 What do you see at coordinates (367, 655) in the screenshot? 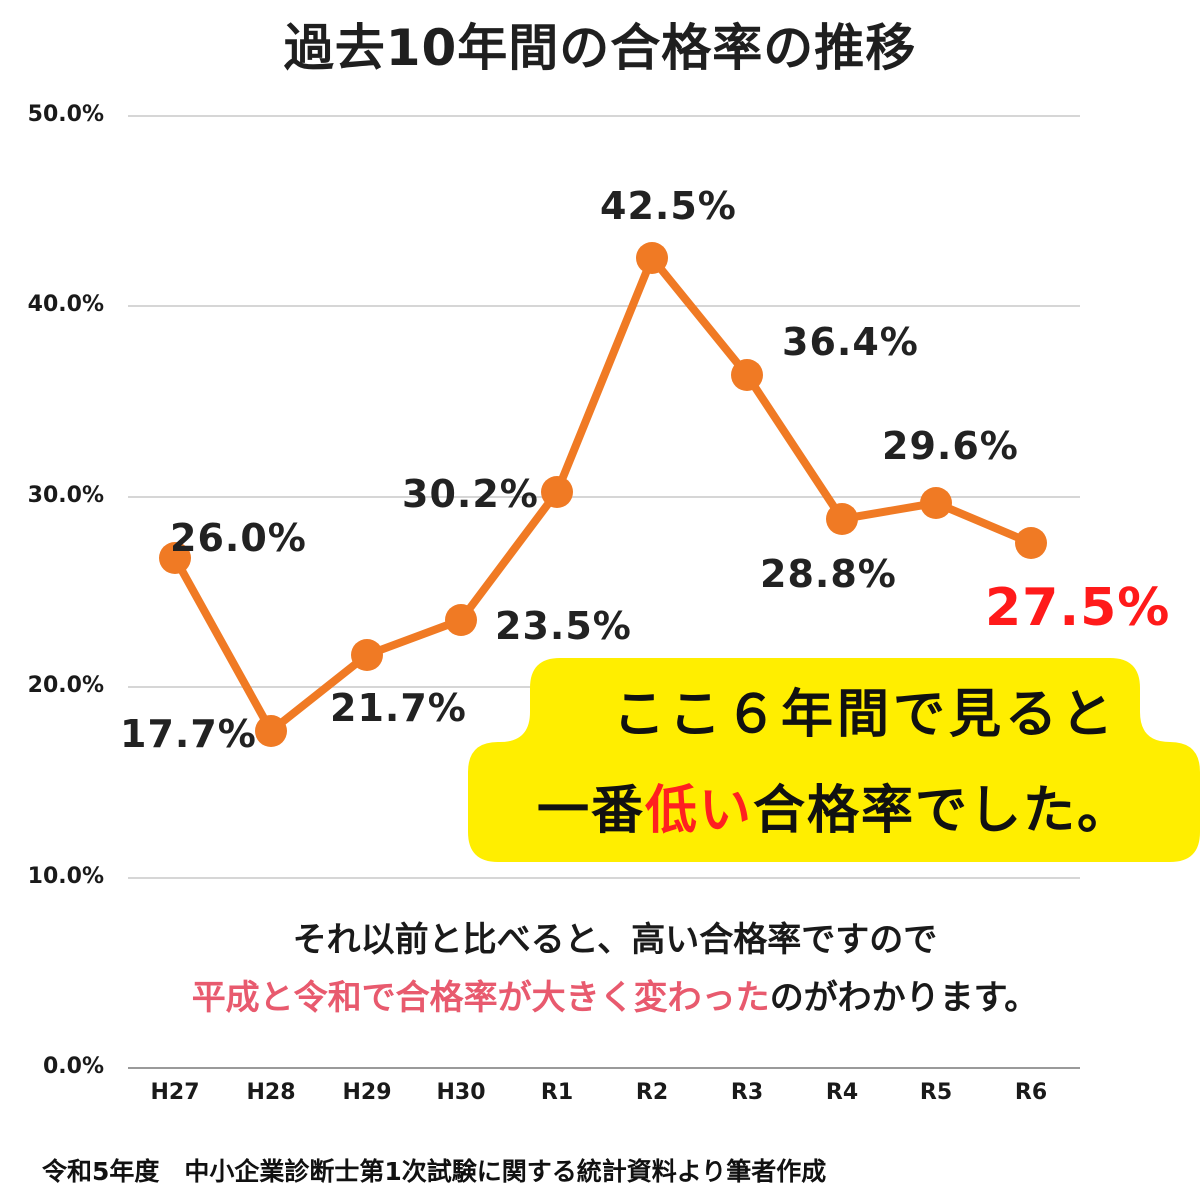
I see `point-h29` at bounding box center [367, 655].